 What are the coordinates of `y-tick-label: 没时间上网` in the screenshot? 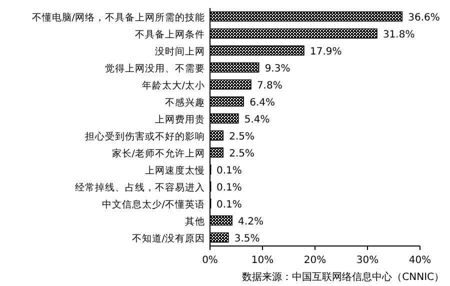 It's located at (180, 52).